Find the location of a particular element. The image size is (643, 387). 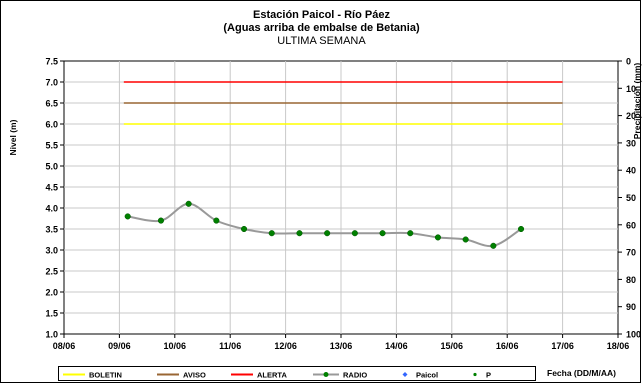

x-tick-label: 18/06 is located at coordinates (618, 346).